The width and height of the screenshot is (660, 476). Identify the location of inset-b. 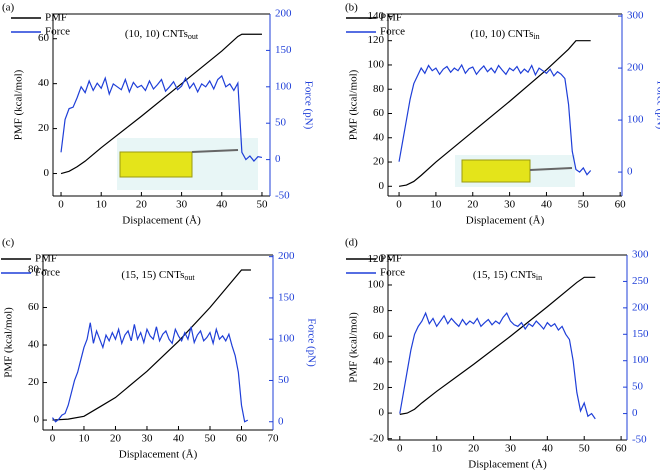
(515, 171).